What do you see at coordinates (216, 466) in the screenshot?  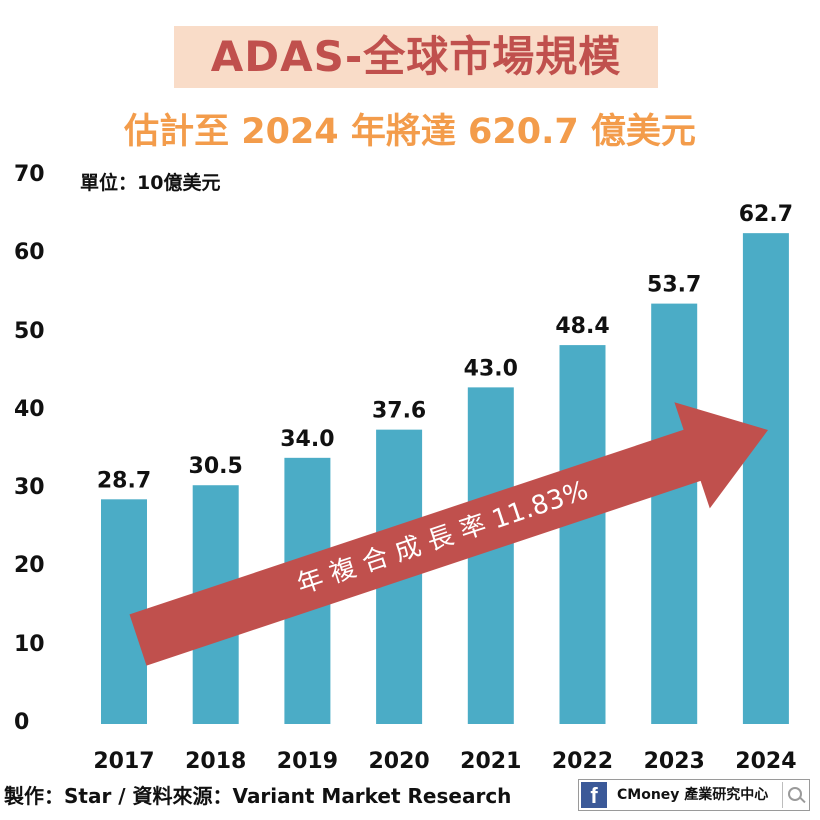 I see `data-label: 30.5` at bounding box center [216, 466].